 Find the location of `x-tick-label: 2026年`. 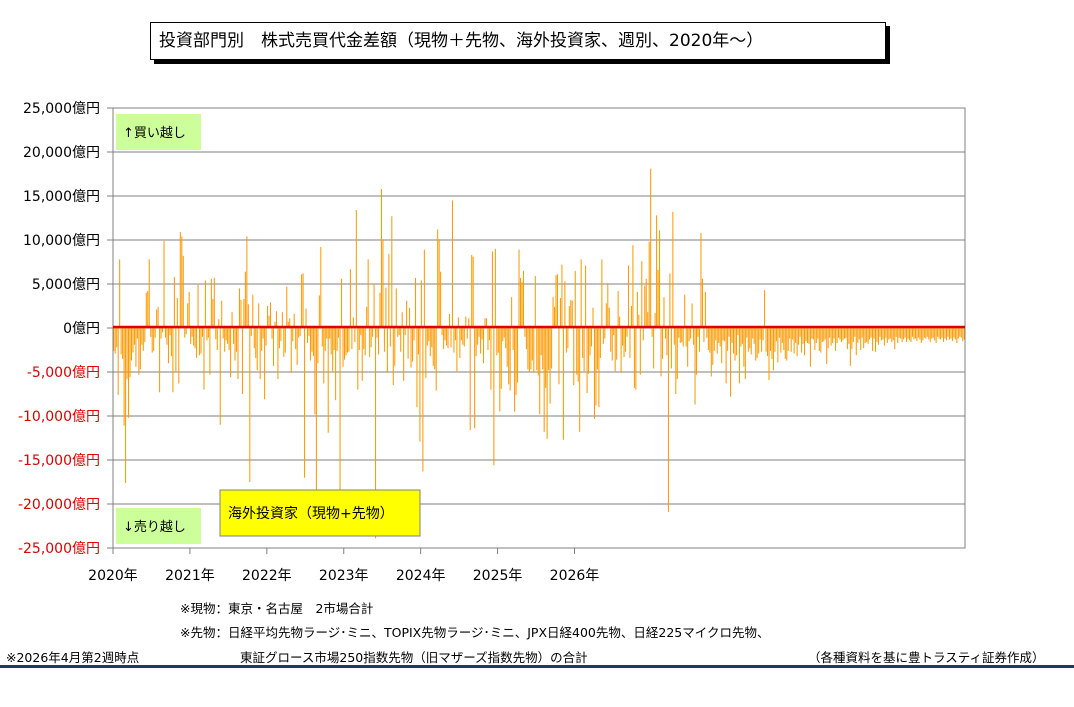

x-tick-label: 2026年 is located at coordinates (575, 576).